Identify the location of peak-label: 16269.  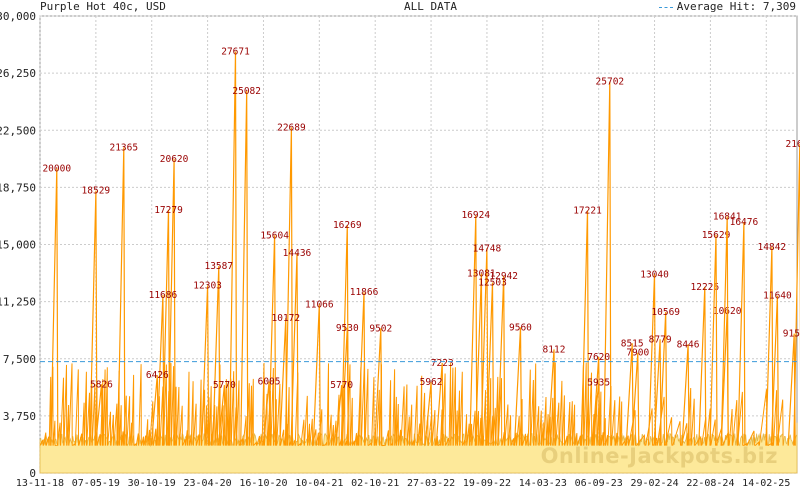
(347, 225).